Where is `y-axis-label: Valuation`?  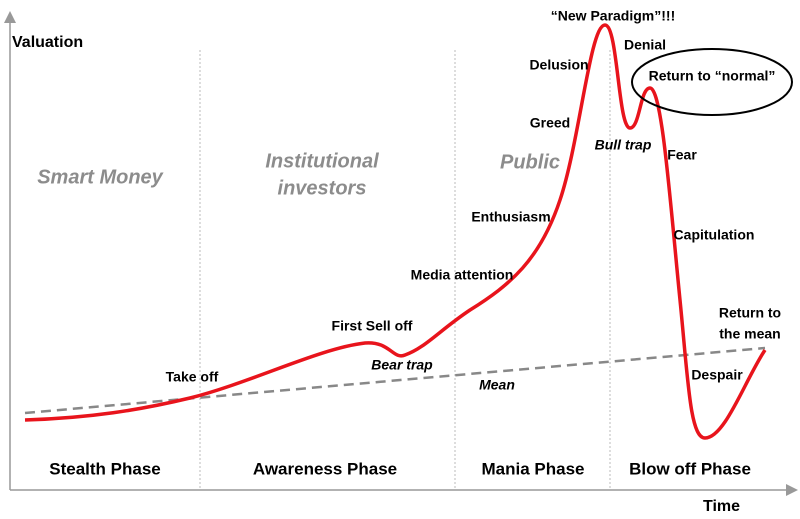
y-axis-label: Valuation is located at coordinates (47, 42).